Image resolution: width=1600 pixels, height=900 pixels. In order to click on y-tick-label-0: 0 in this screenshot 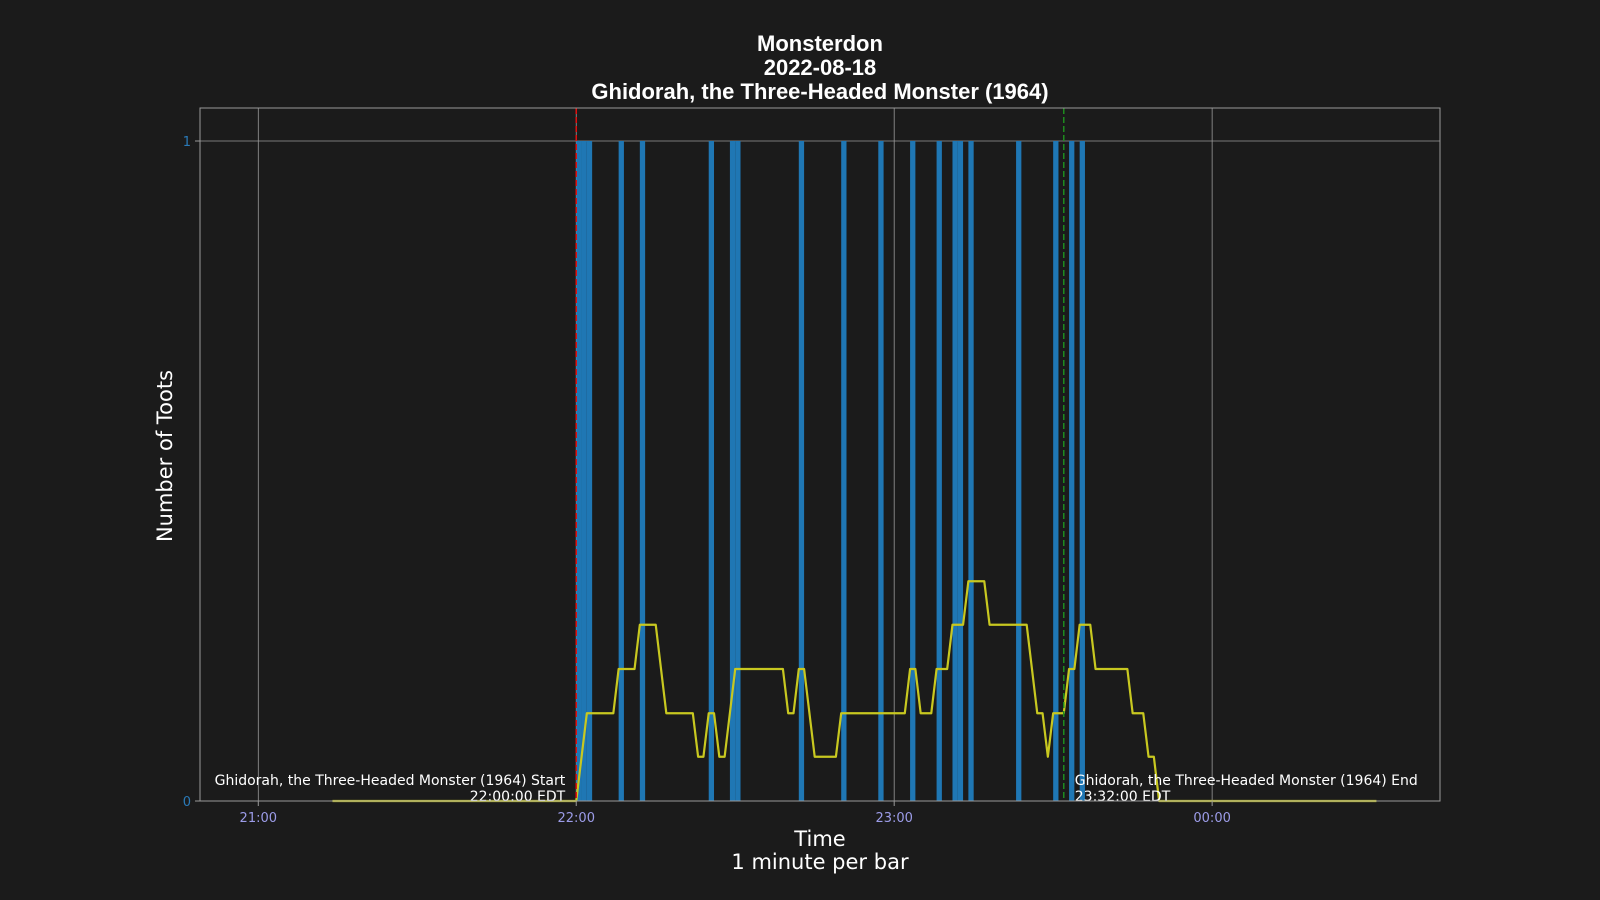, I will do `click(187, 802)`.